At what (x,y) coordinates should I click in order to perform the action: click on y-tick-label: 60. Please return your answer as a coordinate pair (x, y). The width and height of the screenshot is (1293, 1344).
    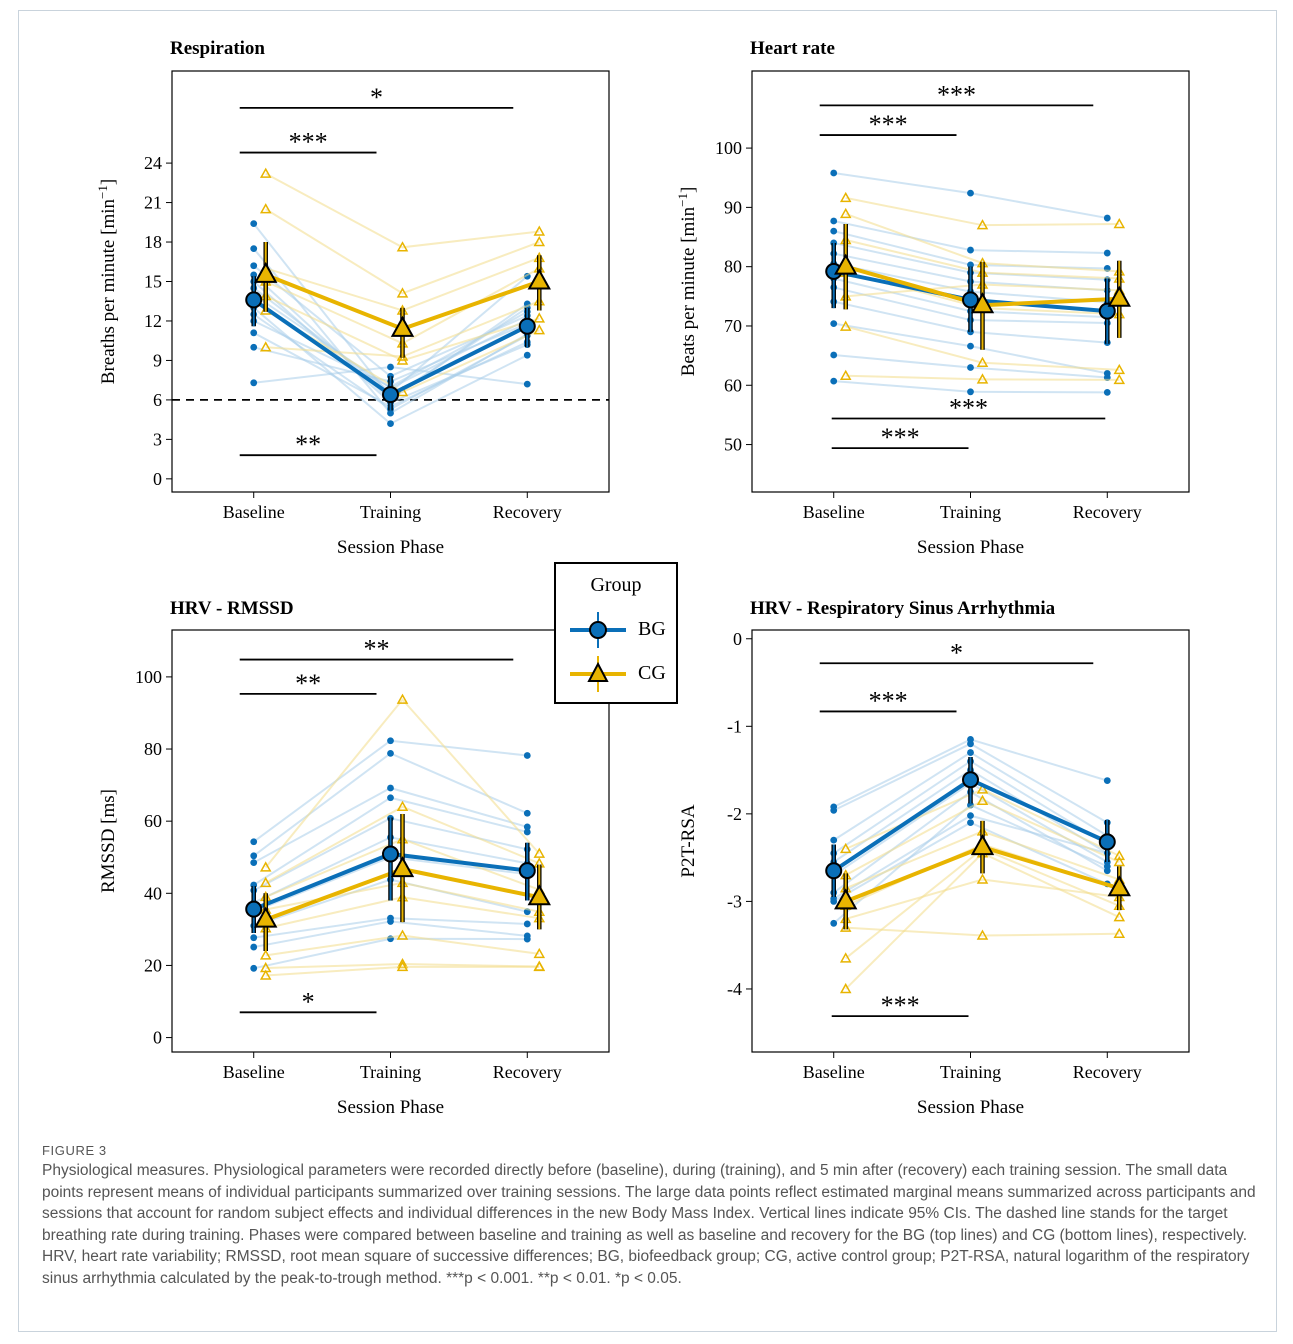
    Looking at the image, I should click on (733, 385).